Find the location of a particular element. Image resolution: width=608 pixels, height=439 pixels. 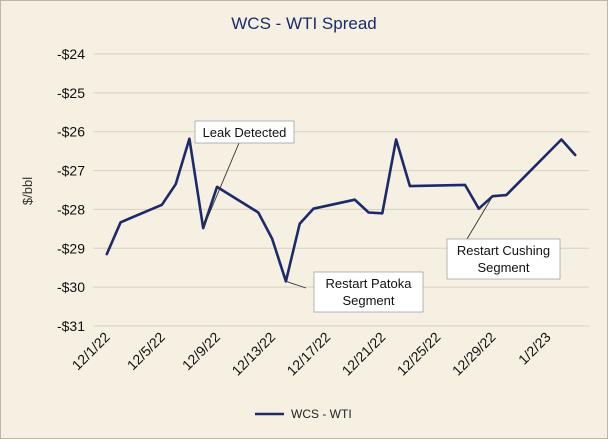

y-axis-label: $/bbl is located at coordinates (27, 191).